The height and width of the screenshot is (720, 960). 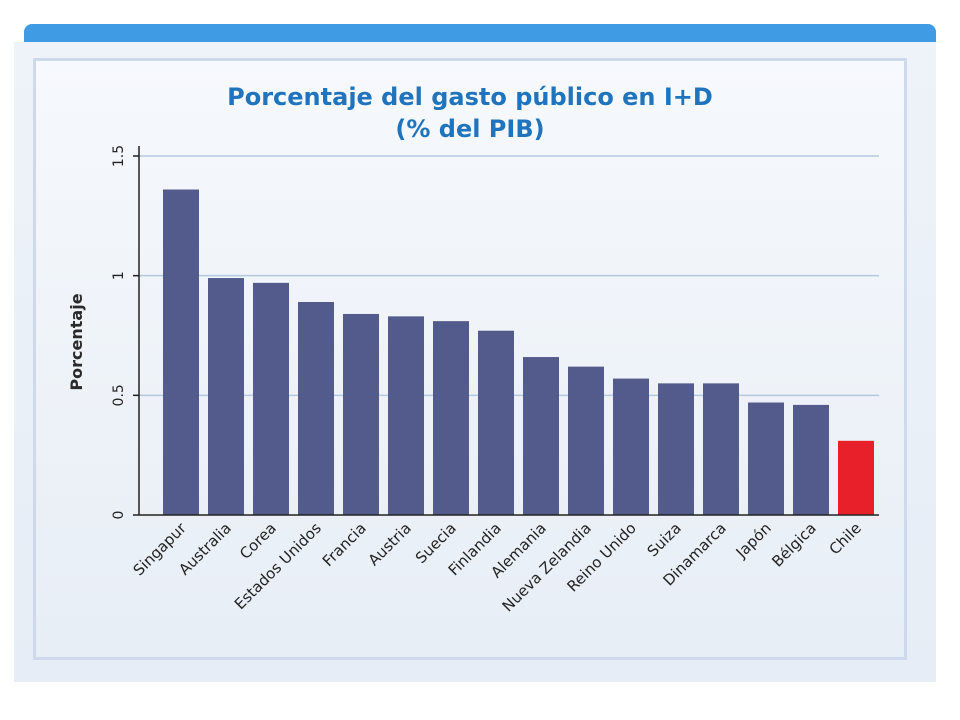 What do you see at coordinates (119, 275) in the screenshot?
I see `y-tick-label: 1` at bounding box center [119, 275].